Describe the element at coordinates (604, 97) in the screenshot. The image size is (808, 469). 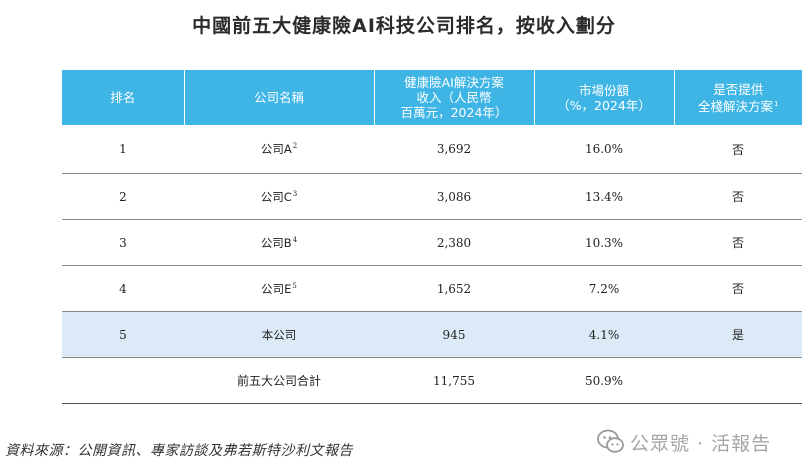
I see `header-market-share: 市場份額 （%，2024年）` at that location.